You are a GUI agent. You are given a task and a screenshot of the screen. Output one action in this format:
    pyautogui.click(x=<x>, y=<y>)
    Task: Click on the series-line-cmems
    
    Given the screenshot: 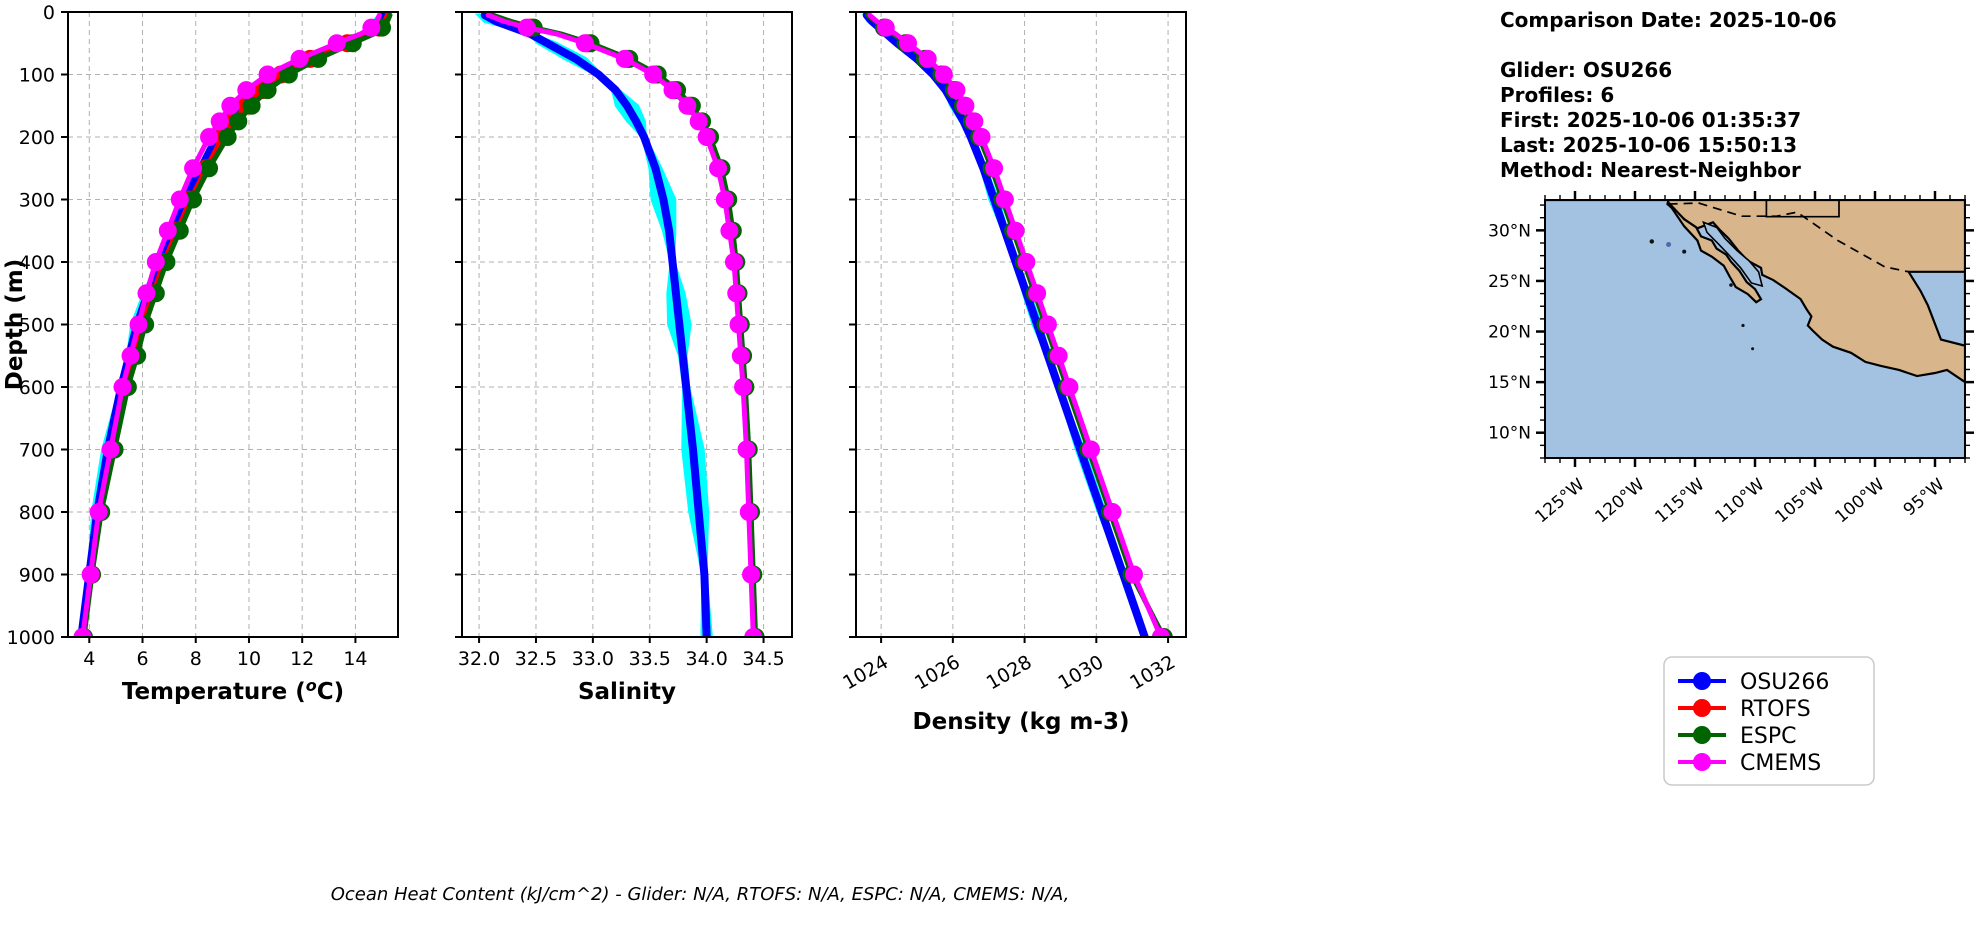 What is the action you would take?
    pyautogui.click(x=1015, y=324)
    